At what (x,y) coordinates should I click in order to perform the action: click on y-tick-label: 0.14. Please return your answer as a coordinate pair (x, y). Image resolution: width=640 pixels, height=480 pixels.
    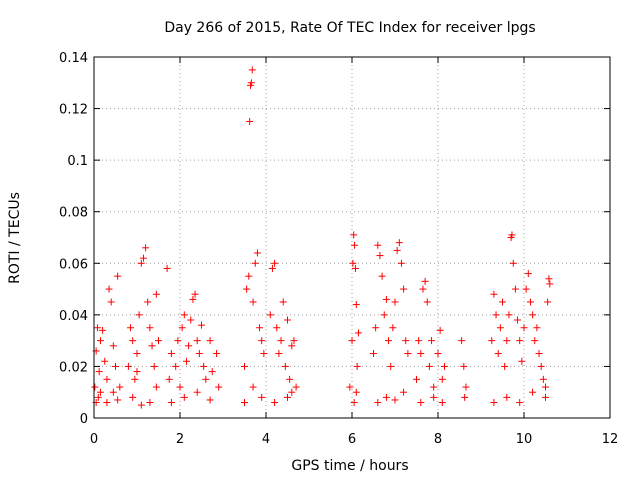
    Looking at the image, I should click on (73, 58).